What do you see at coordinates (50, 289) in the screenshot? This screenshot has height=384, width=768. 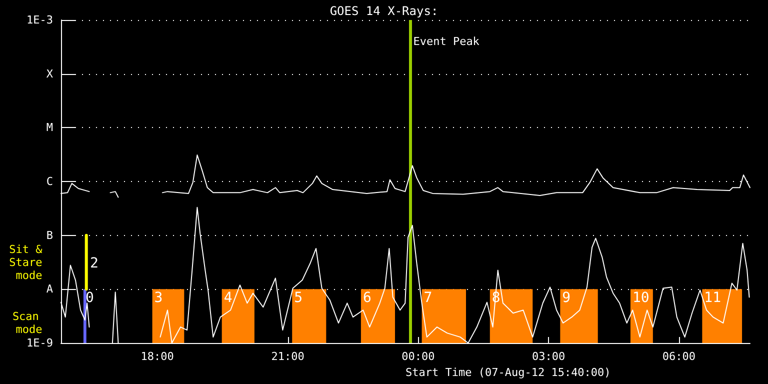 I see `y-tick-label: A` at bounding box center [50, 289].